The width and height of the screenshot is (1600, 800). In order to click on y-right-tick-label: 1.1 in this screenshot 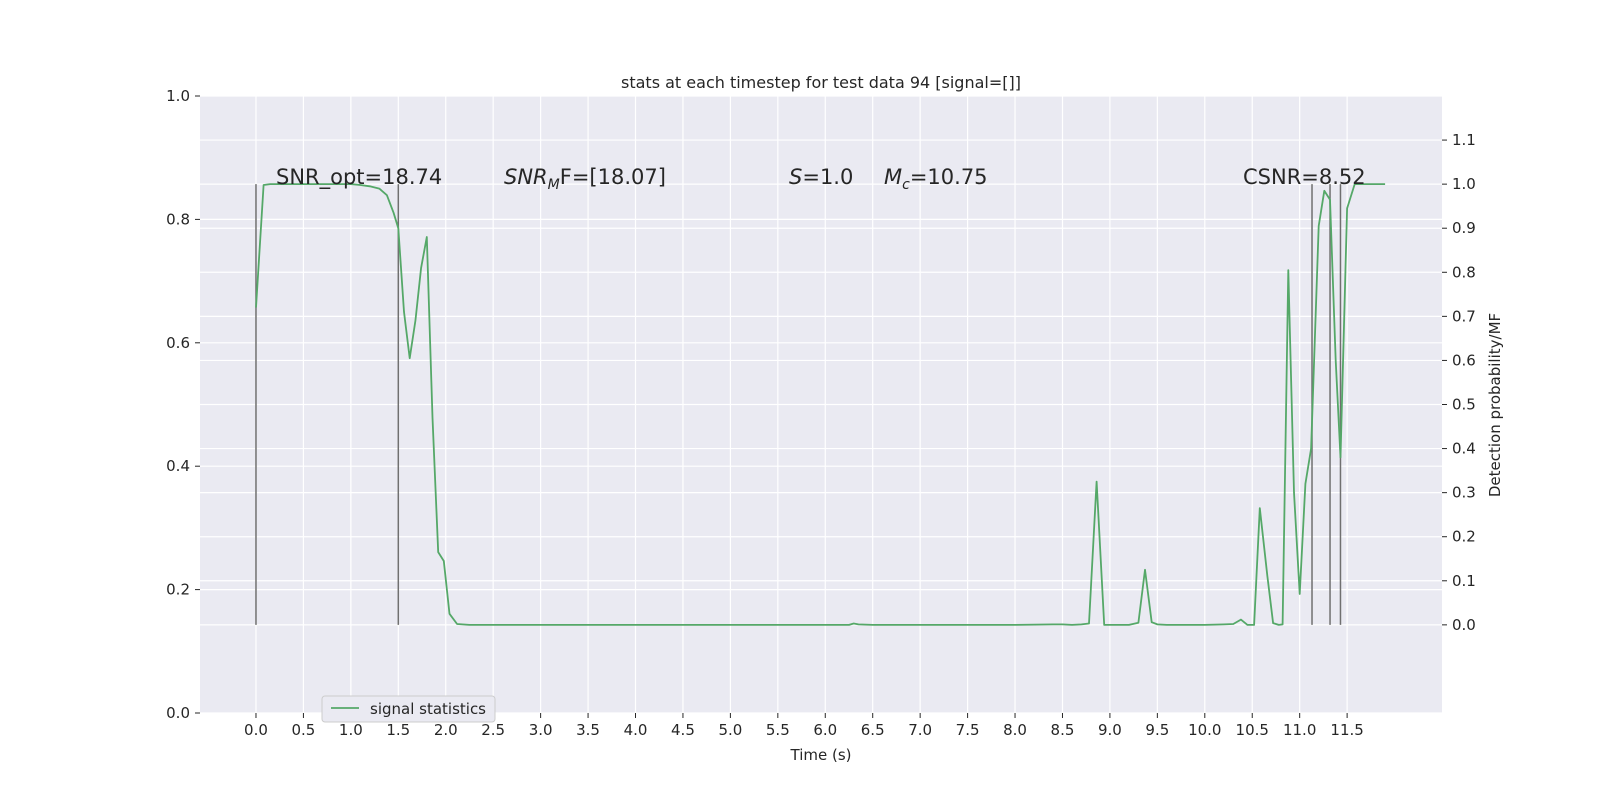, I will do `click(1464, 140)`.